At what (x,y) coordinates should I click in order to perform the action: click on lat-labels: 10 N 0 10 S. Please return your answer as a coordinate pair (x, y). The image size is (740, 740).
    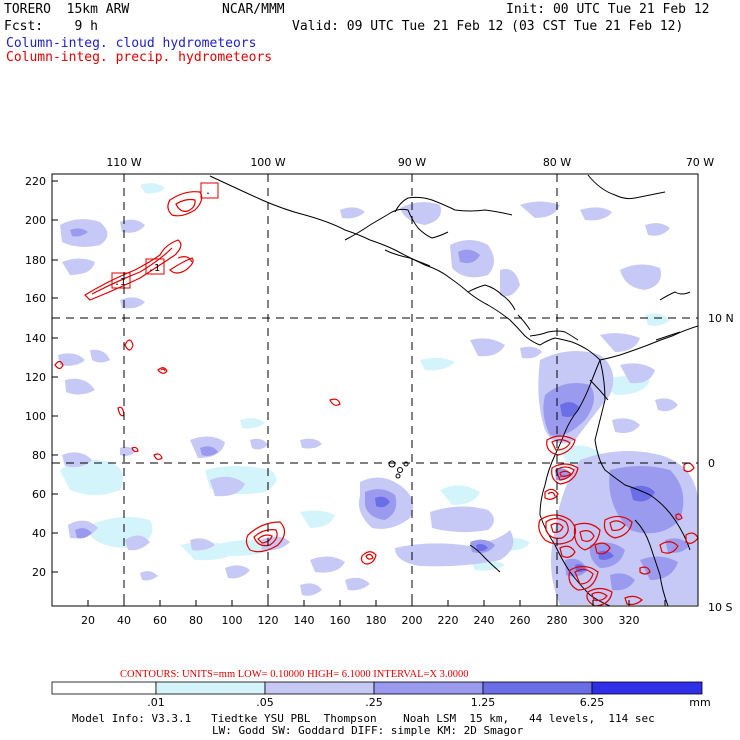
    Looking at the image, I should click on (721, 463).